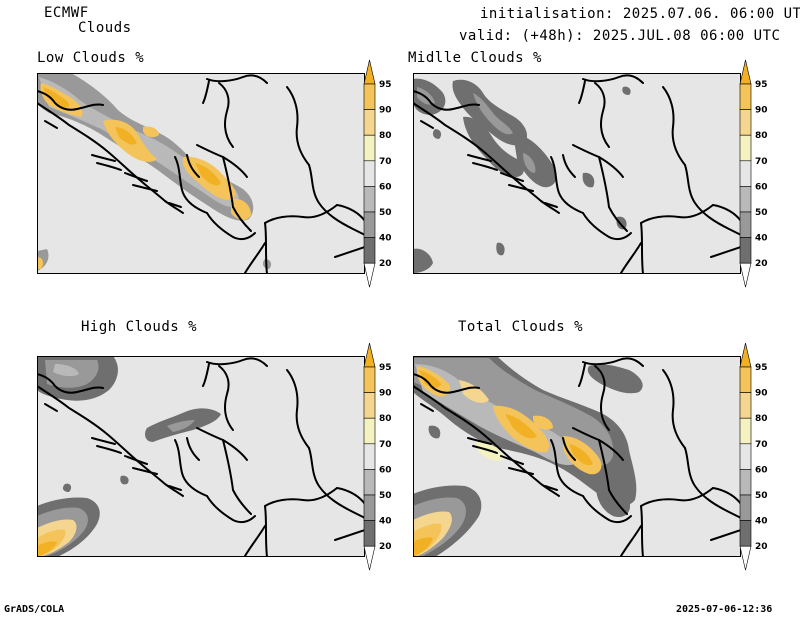 Image resolution: width=800 pixels, height=618 pixels. Describe the element at coordinates (522, 175) in the screenshot. I see `middle-cloud-field` at that location.